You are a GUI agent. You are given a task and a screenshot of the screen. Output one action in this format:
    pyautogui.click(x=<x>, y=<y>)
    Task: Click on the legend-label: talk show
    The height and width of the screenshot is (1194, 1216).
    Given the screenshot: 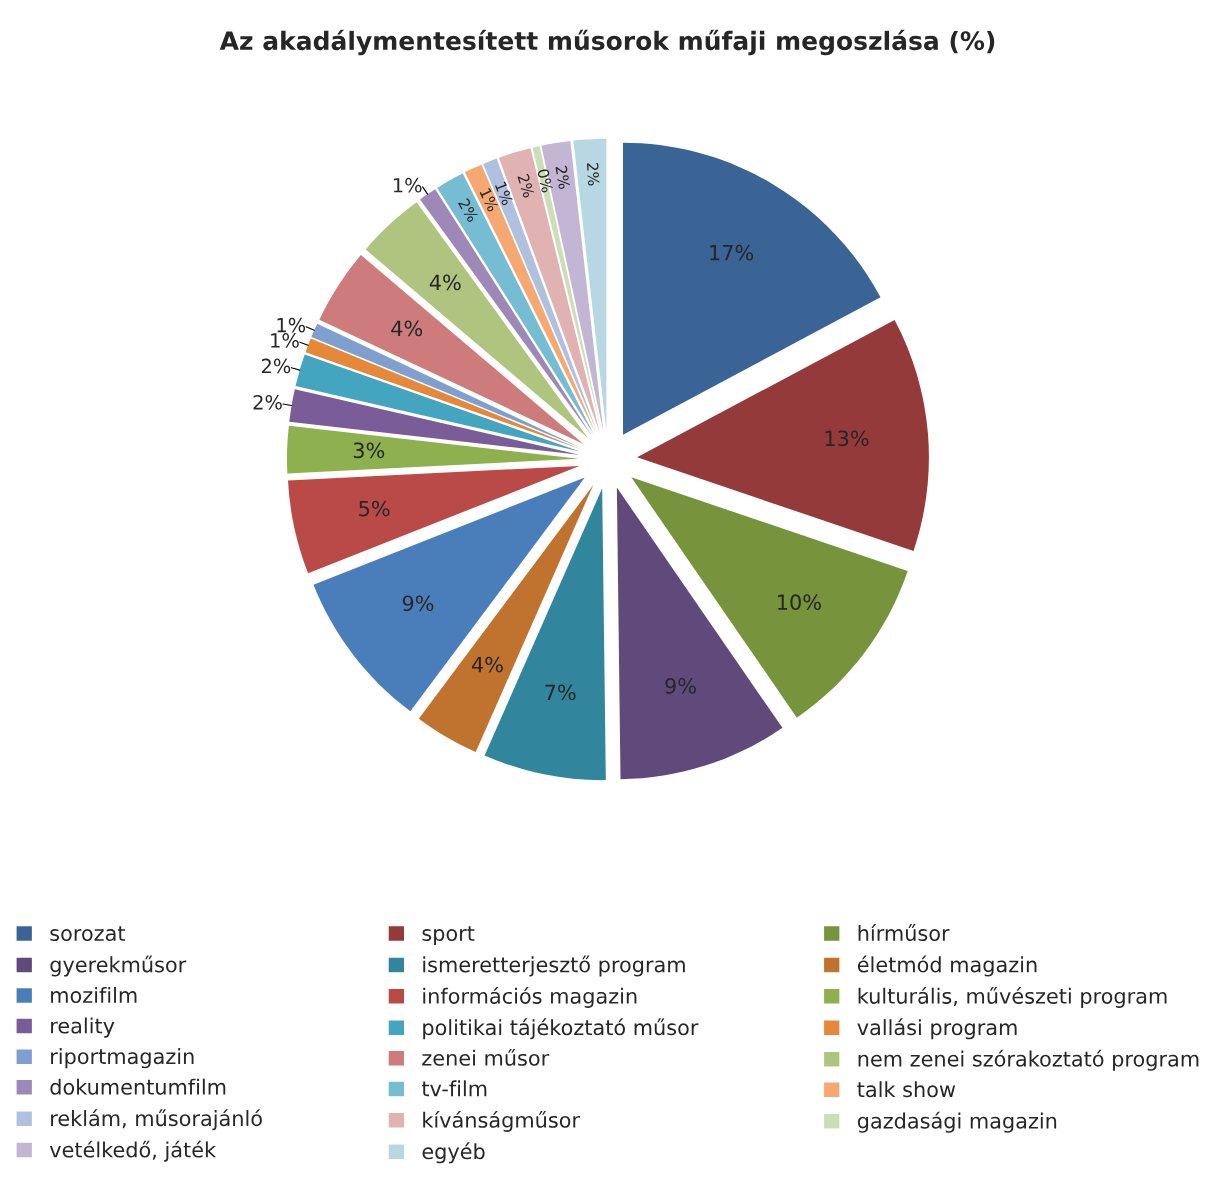 What is the action you would take?
    pyautogui.click(x=906, y=1089)
    